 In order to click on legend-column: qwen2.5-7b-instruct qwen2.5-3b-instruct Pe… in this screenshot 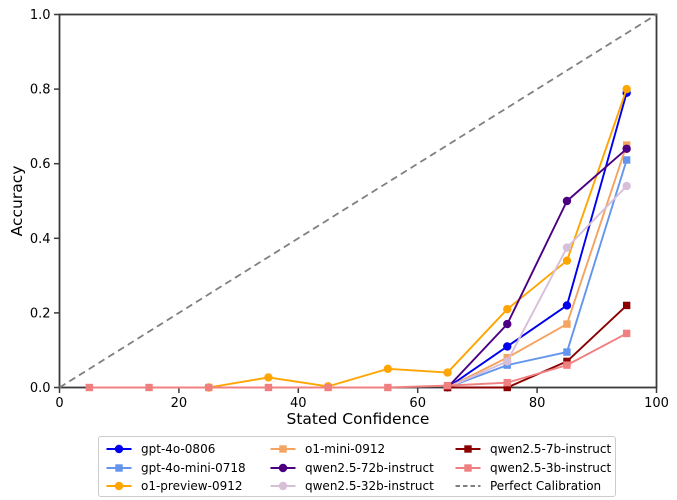, I will do `click(533, 468)`.